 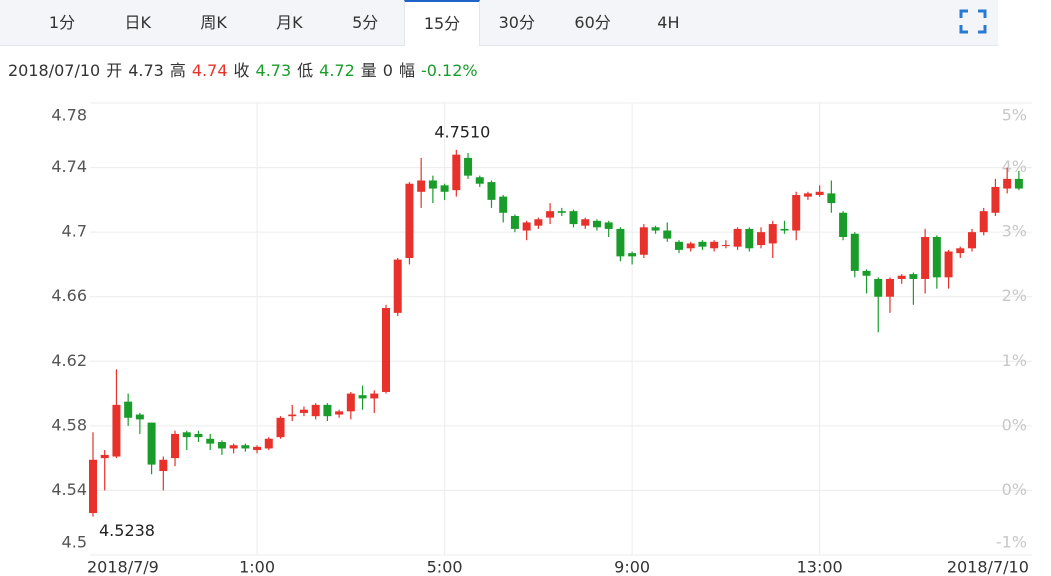 What do you see at coordinates (516, 22) in the screenshot?
I see `period-tab: 30分` at bounding box center [516, 22].